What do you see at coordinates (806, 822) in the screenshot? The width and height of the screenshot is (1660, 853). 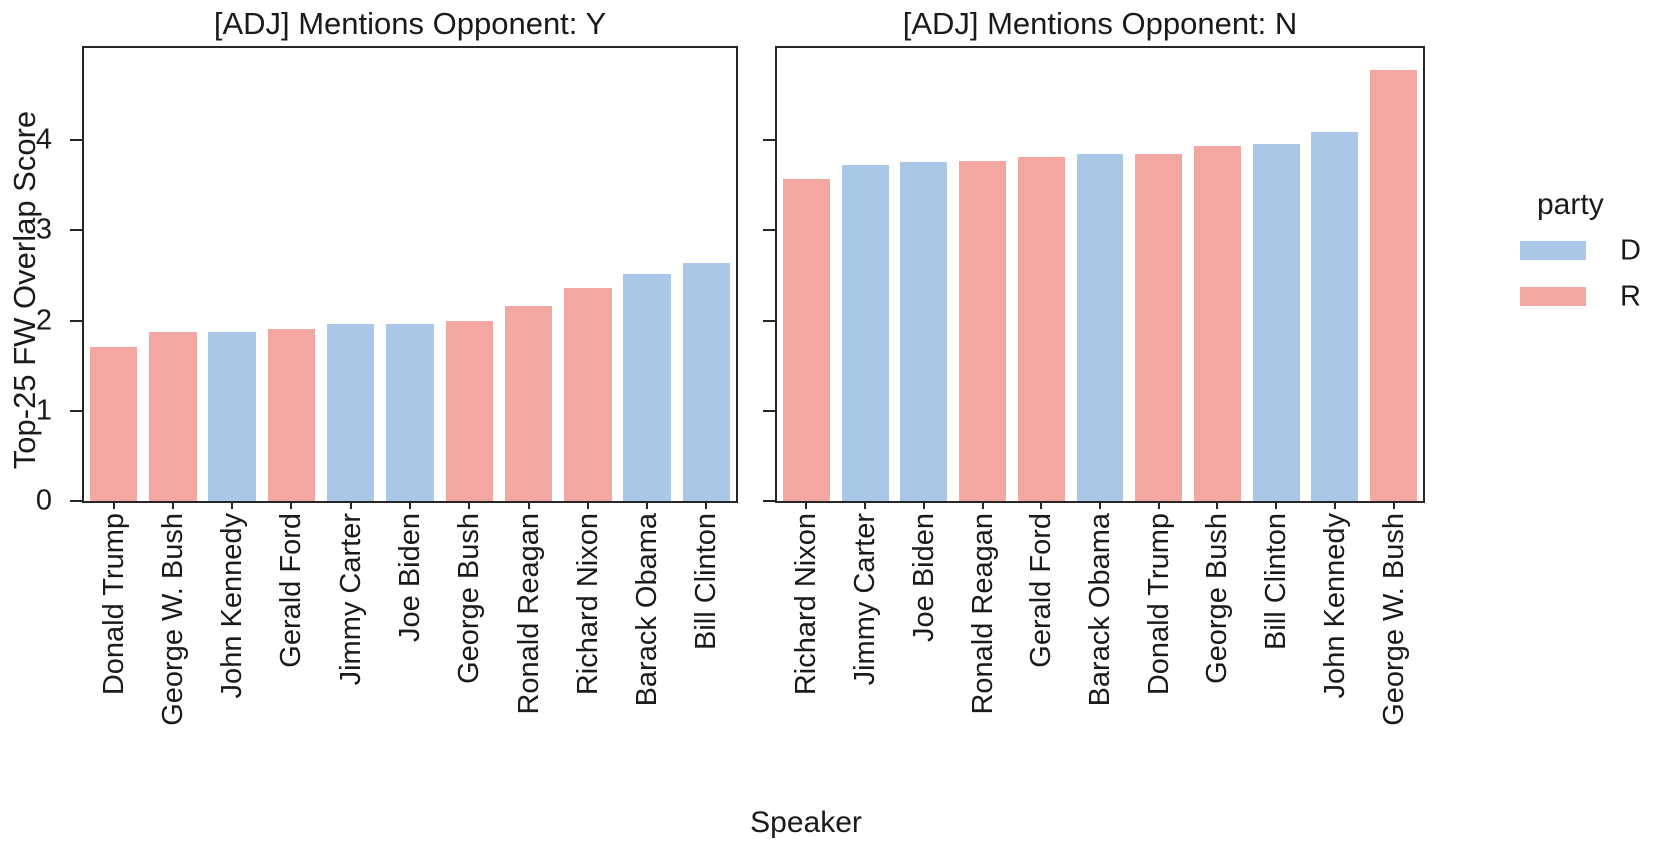 I see `x-axis-label: Speaker` at bounding box center [806, 822].